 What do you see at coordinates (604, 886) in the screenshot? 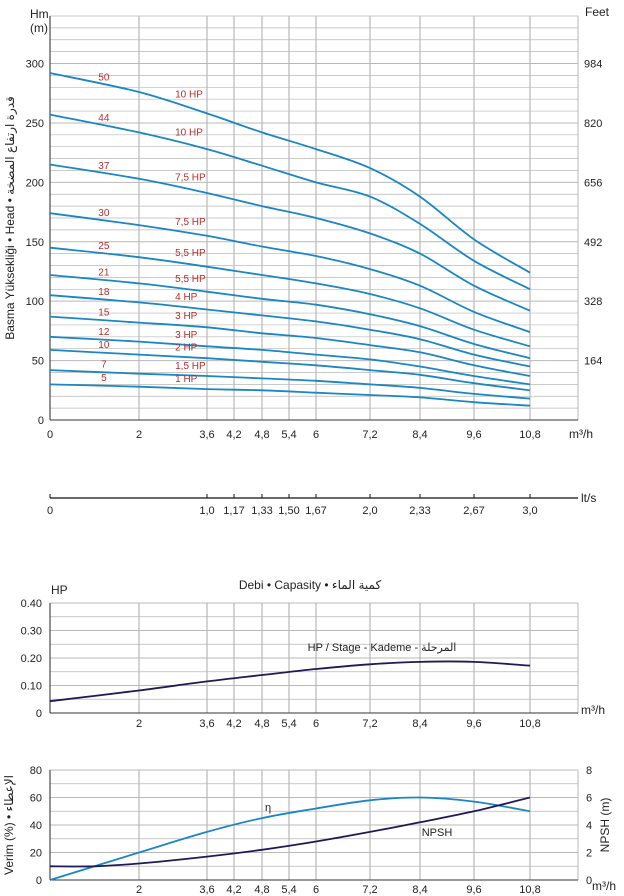
I see `eff-xlabel: m³/h` at bounding box center [604, 886].